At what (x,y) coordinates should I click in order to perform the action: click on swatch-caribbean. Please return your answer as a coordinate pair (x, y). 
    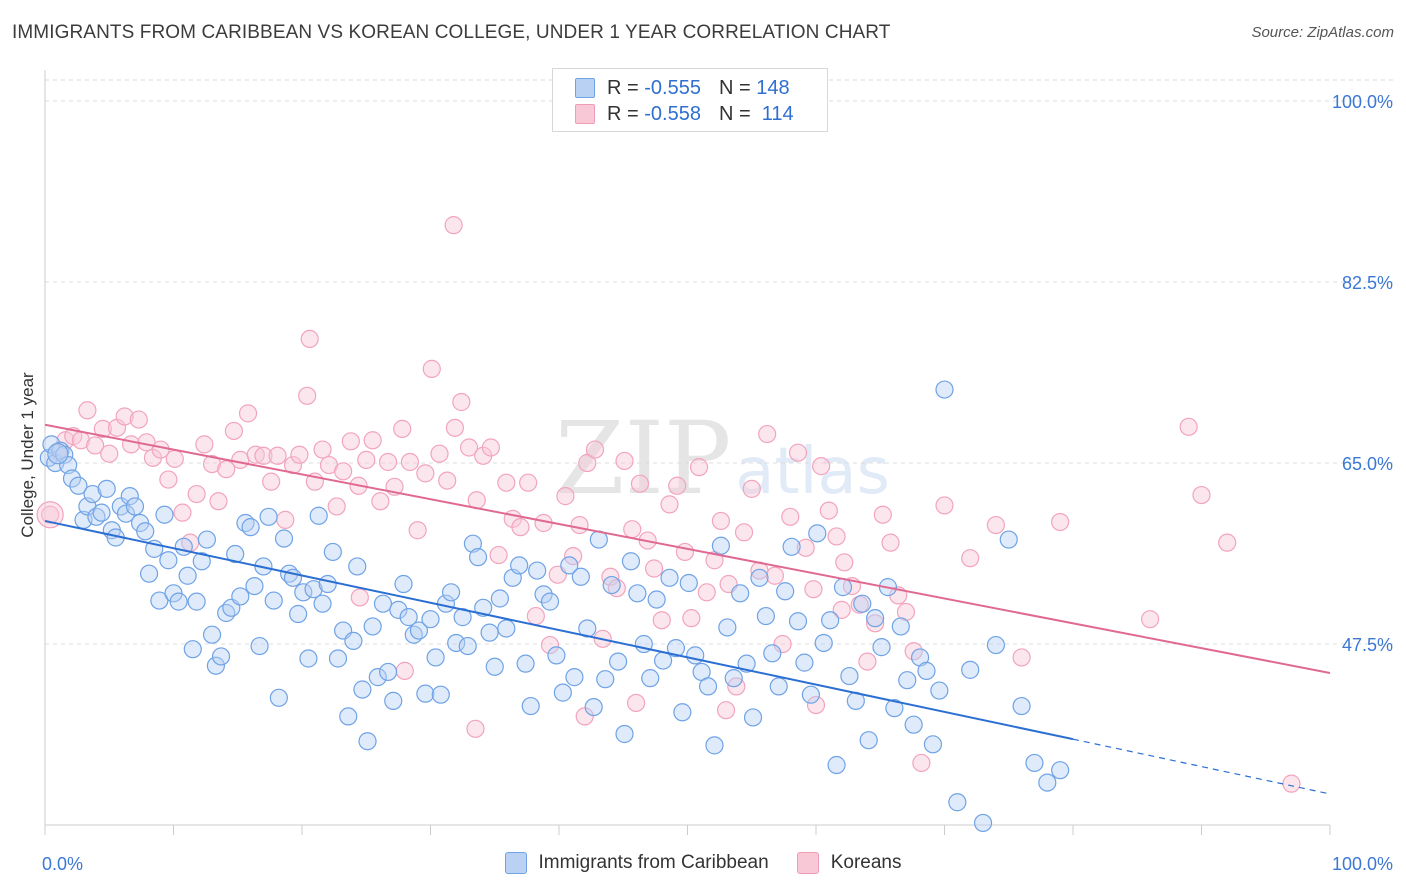
    Looking at the image, I should click on (585, 88).